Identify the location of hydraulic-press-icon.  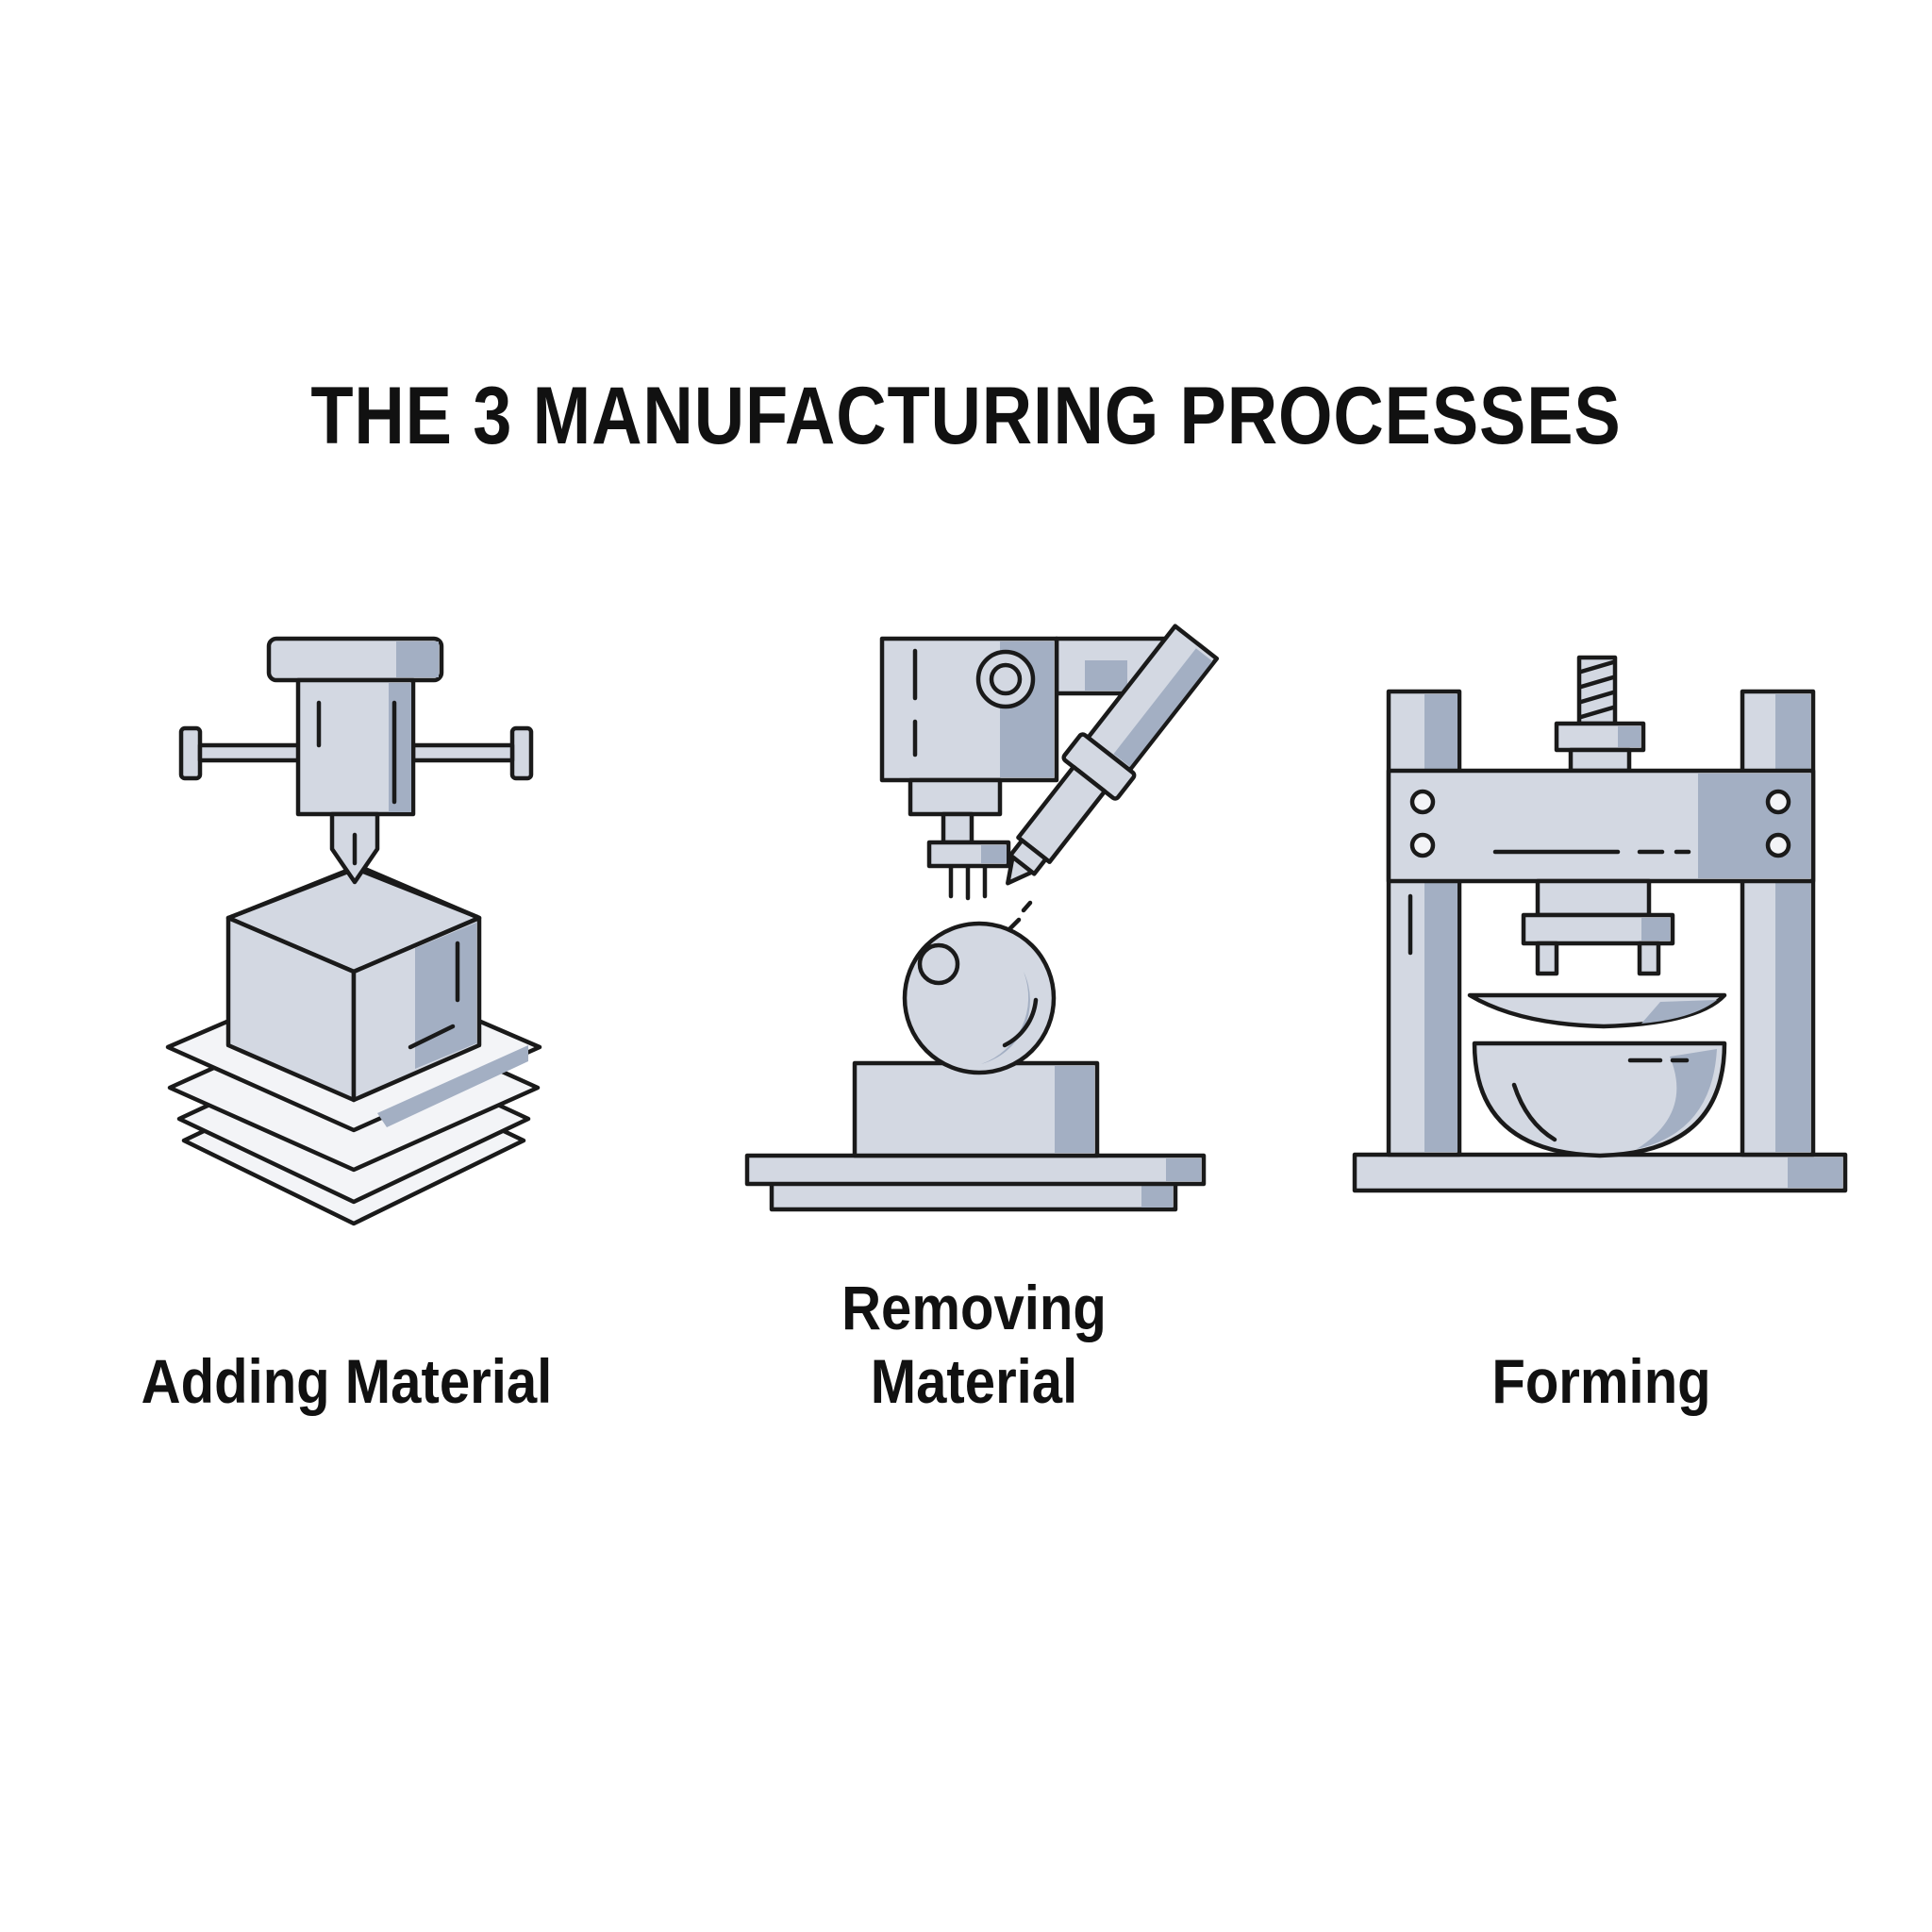
(1600, 924).